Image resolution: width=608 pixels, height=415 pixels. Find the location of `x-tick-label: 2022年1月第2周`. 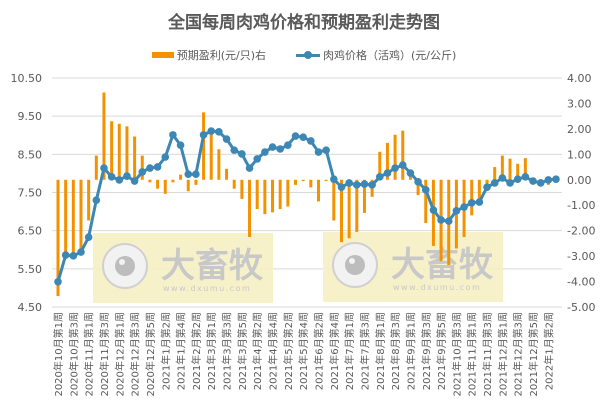

x-tick-label: 2022年1月第2周 is located at coordinates (548, 351).